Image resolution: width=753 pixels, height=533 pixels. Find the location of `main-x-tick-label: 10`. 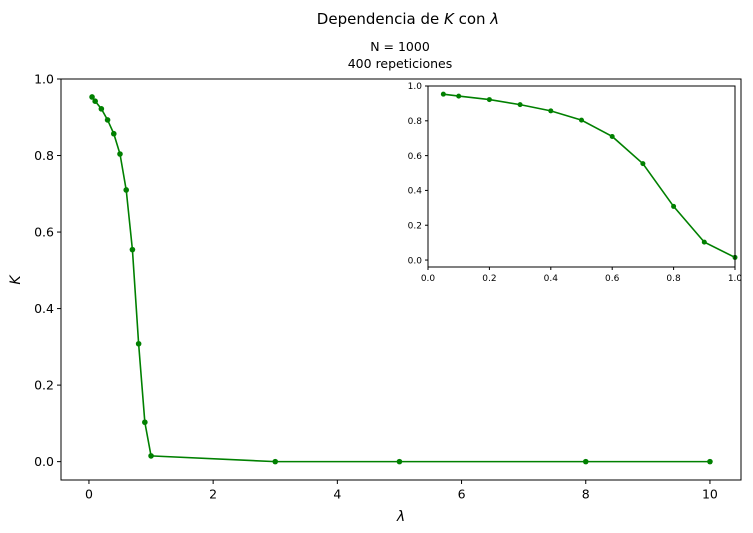

main-x-tick-label: 10 is located at coordinates (710, 494).